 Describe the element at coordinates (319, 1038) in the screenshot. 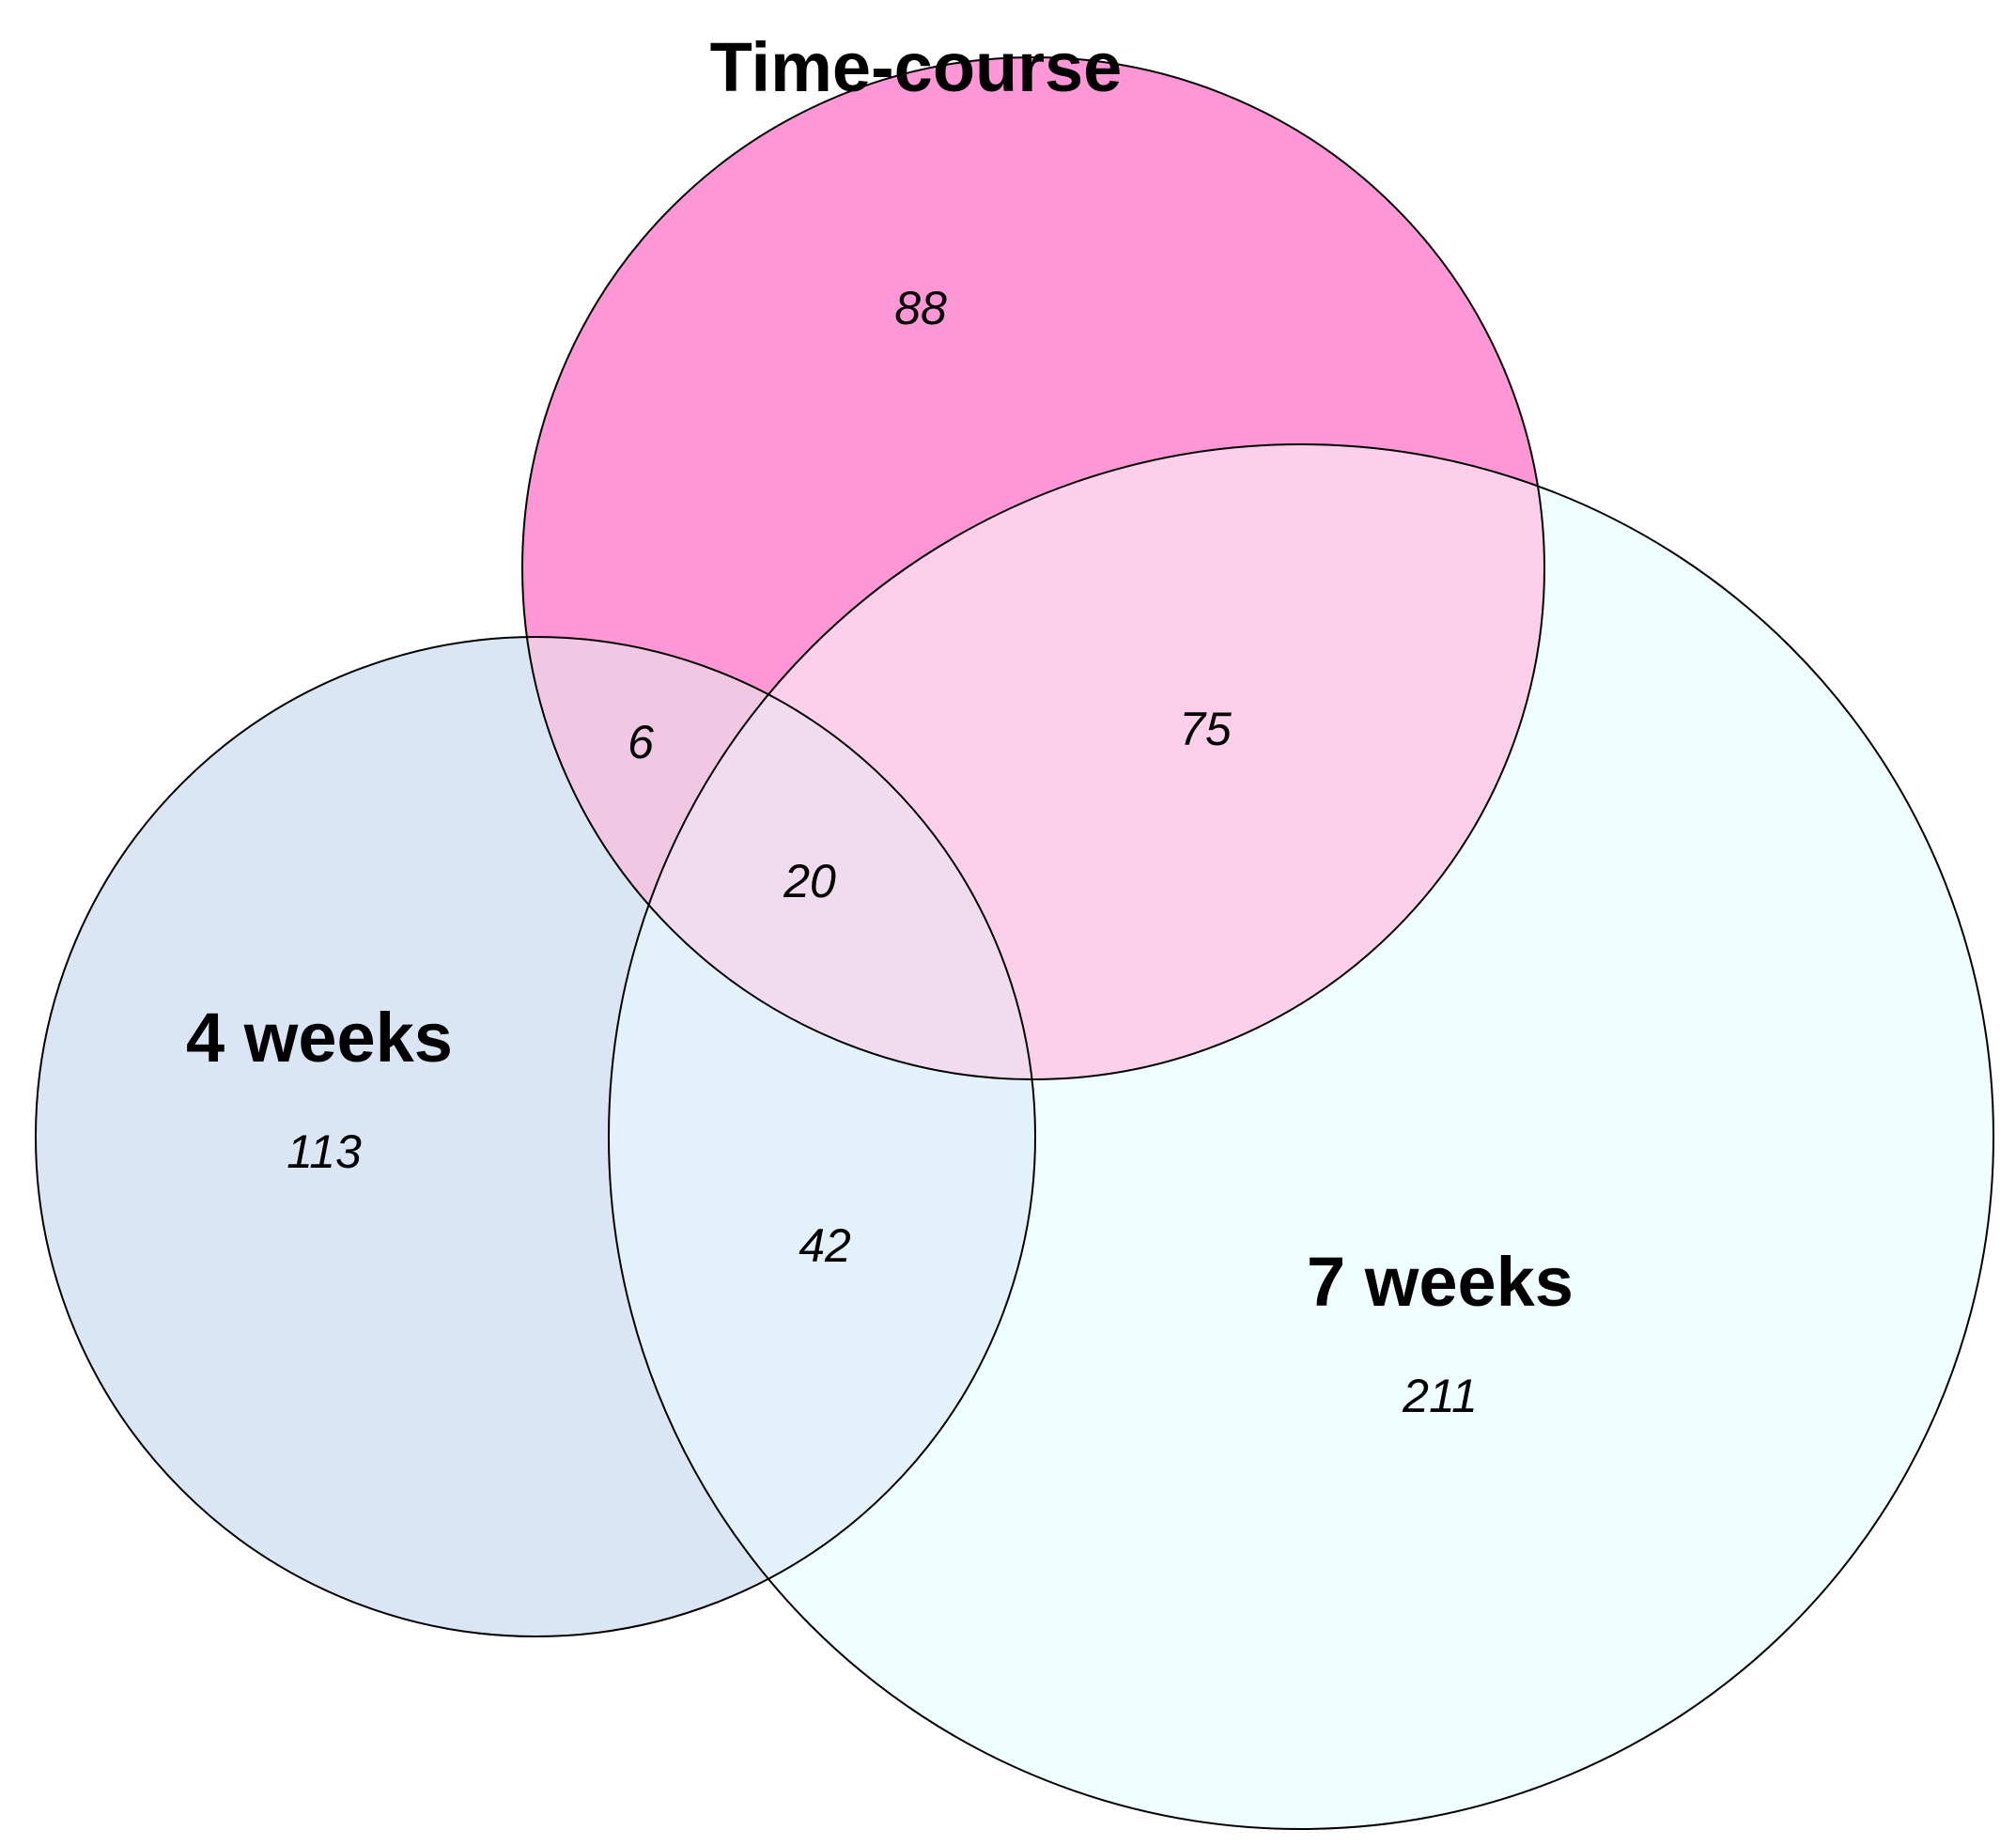

I see `four-weeks-label: 4 weeks` at that location.